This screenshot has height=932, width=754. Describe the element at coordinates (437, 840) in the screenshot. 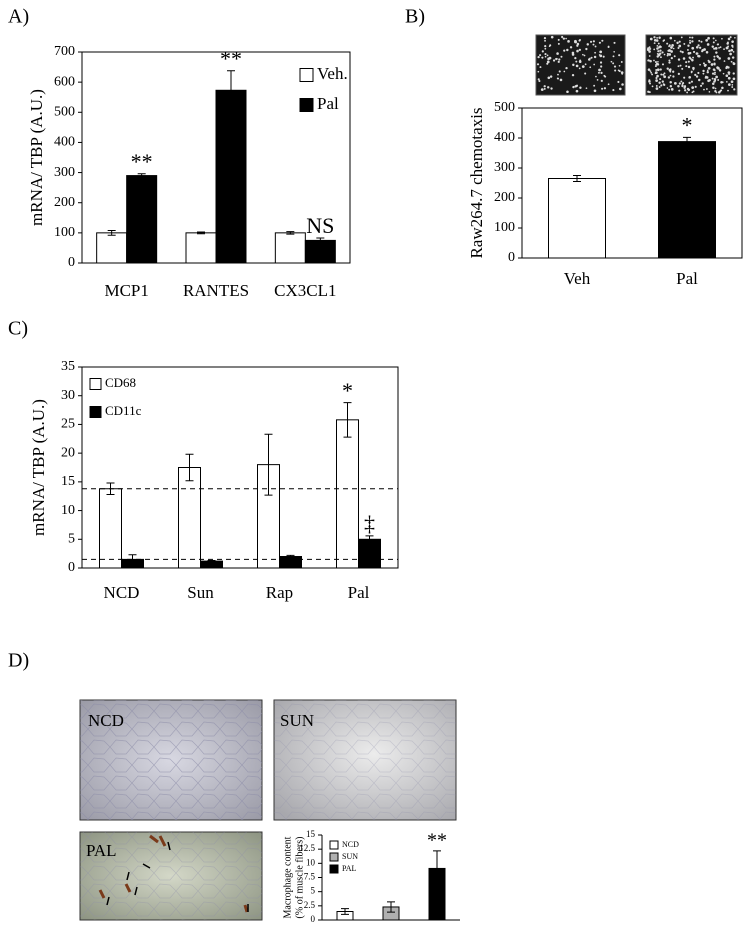

I see `annotation: **` at that location.